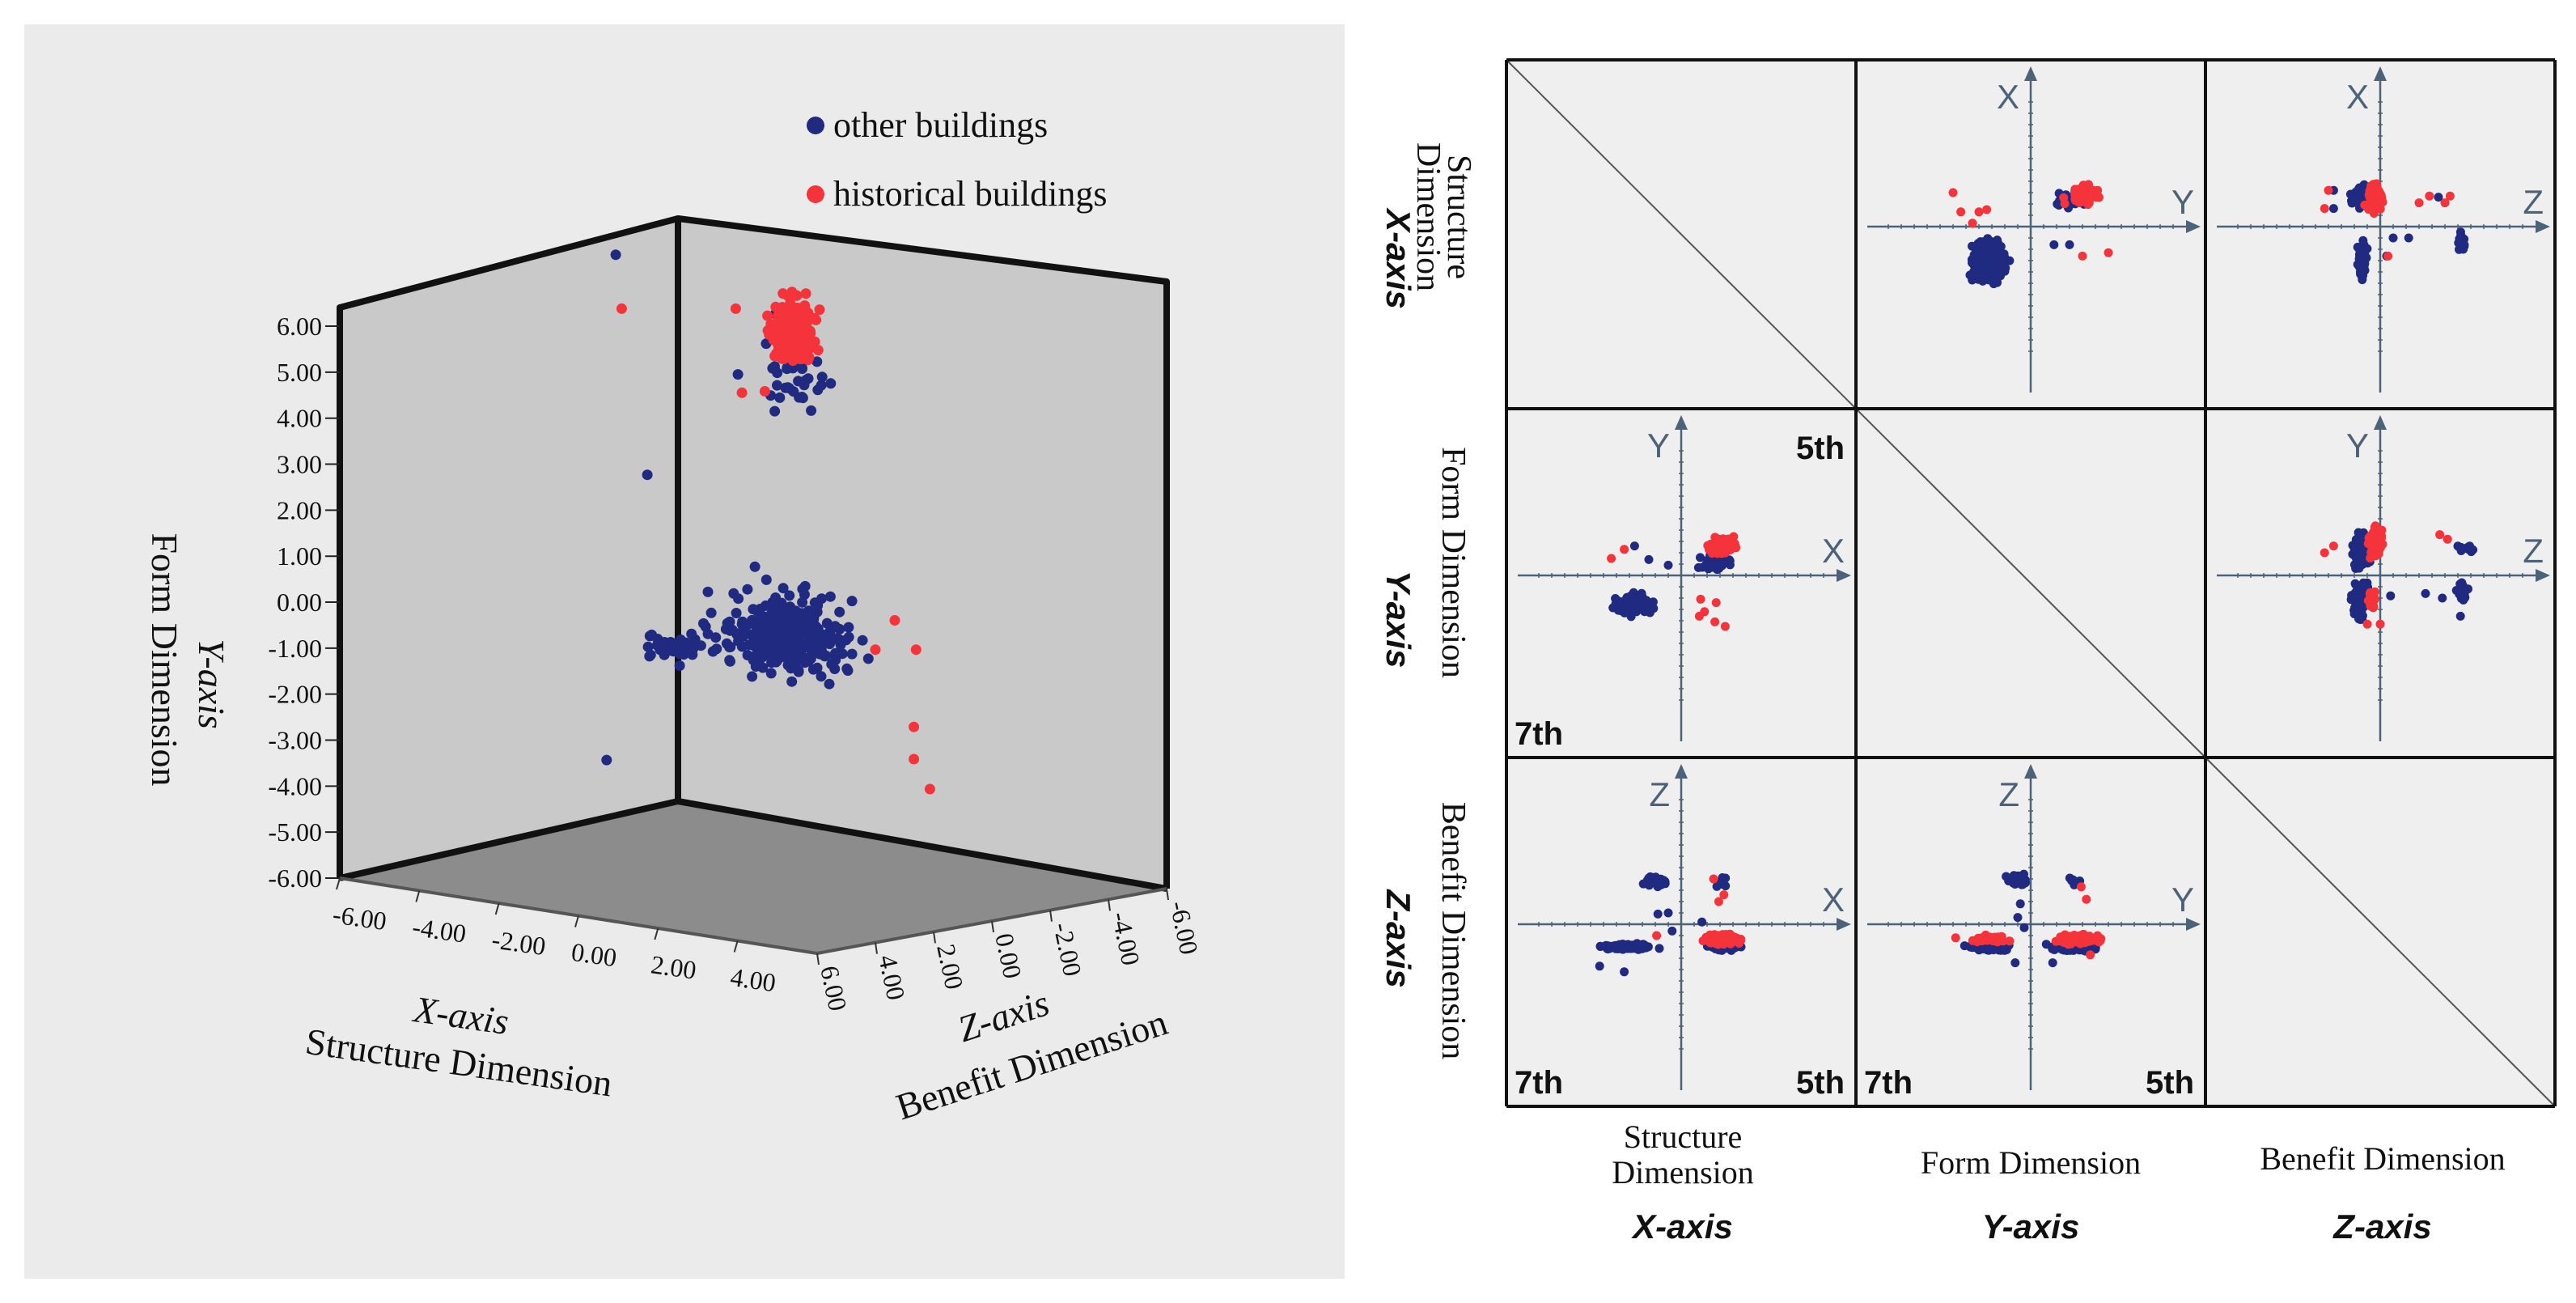 The width and height of the screenshot is (2576, 1303). What do you see at coordinates (656, 933) in the screenshot?
I see `x-tick-mark` at bounding box center [656, 933].